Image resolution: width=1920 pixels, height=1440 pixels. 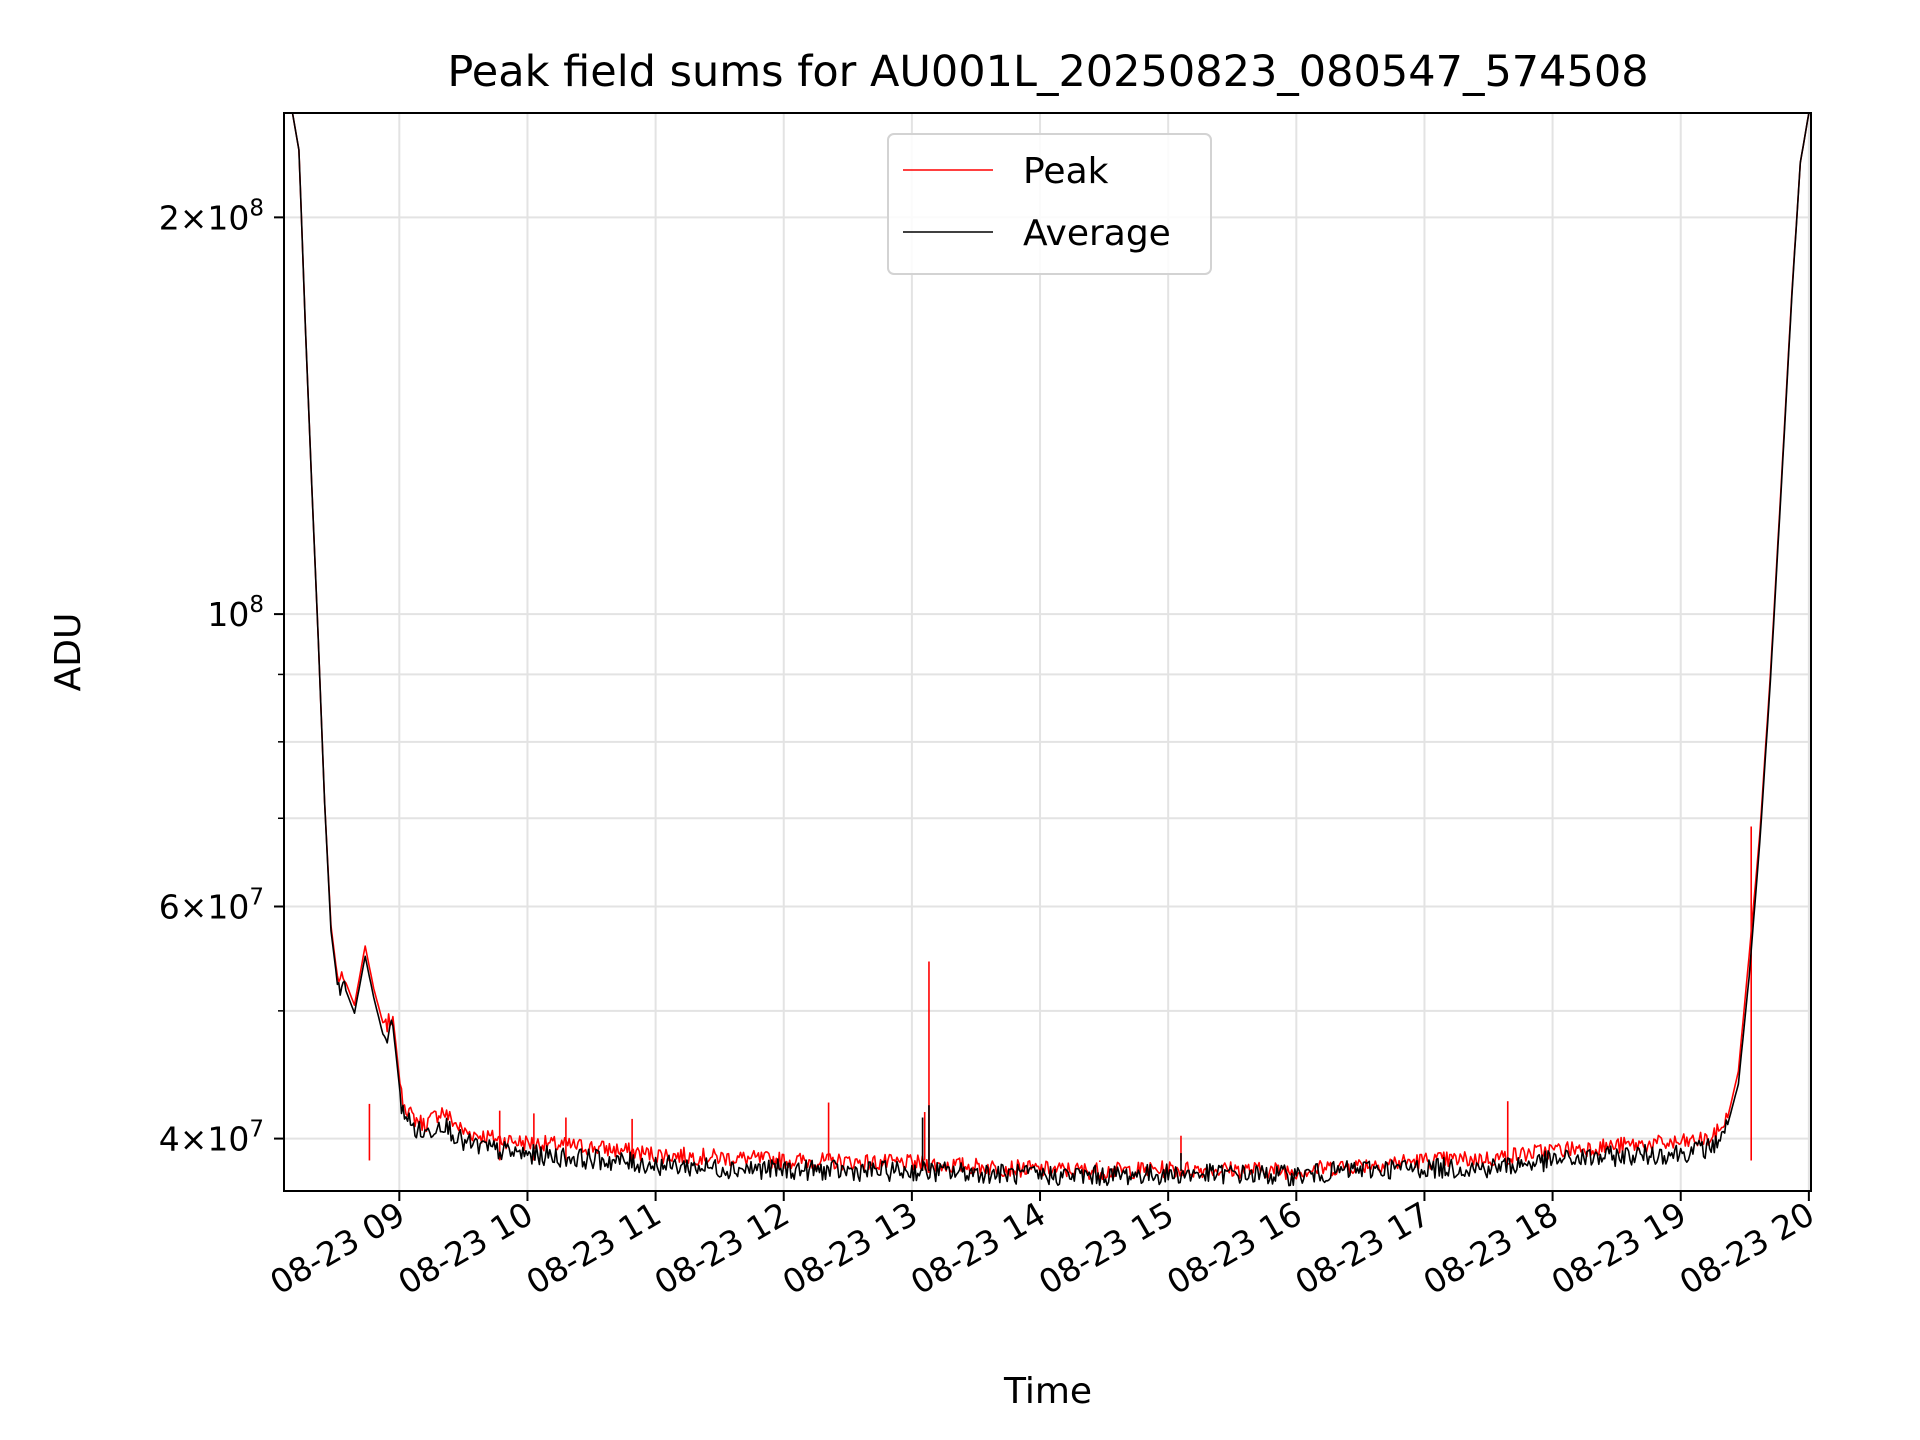 I want to click on legend-label-average: Average, so click(x=1097, y=233).